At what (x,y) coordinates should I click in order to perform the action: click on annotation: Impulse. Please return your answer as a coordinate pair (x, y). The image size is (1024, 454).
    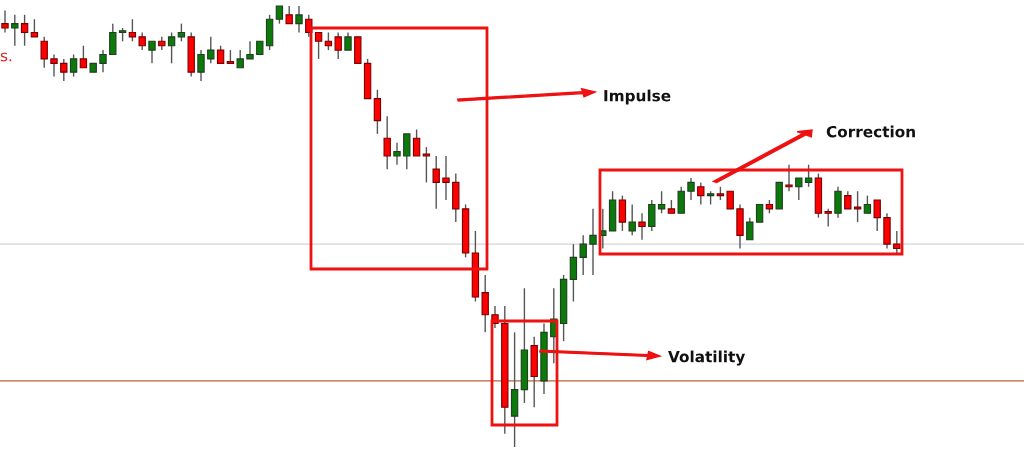
    Looking at the image, I should click on (637, 97).